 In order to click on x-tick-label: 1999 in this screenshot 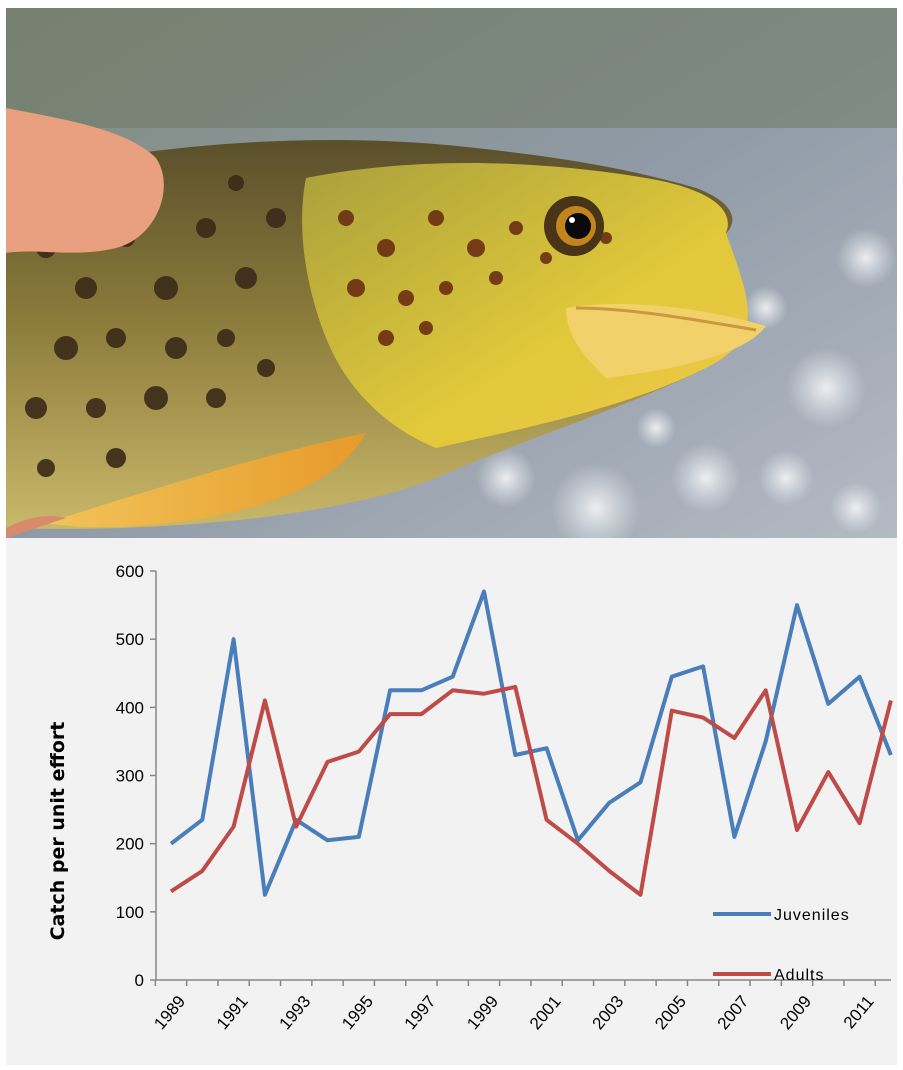, I will do `click(482, 1012)`.